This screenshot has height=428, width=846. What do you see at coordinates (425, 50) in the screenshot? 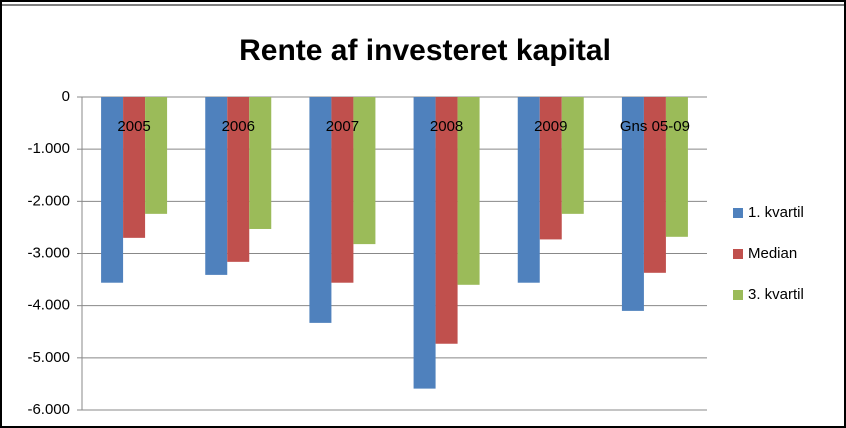
I see `chart-title: Rente af investeret kapital` at bounding box center [425, 50].